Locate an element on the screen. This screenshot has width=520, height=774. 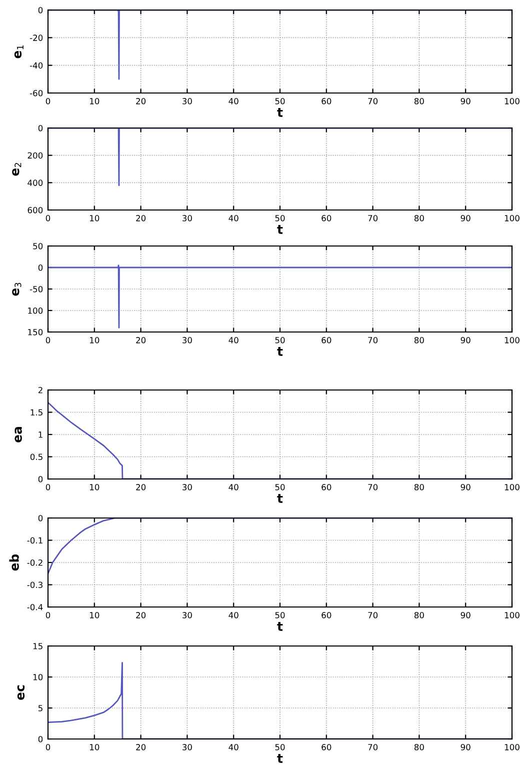
y-axis-title: e$_{2}$ is located at coordinates (17, 169).